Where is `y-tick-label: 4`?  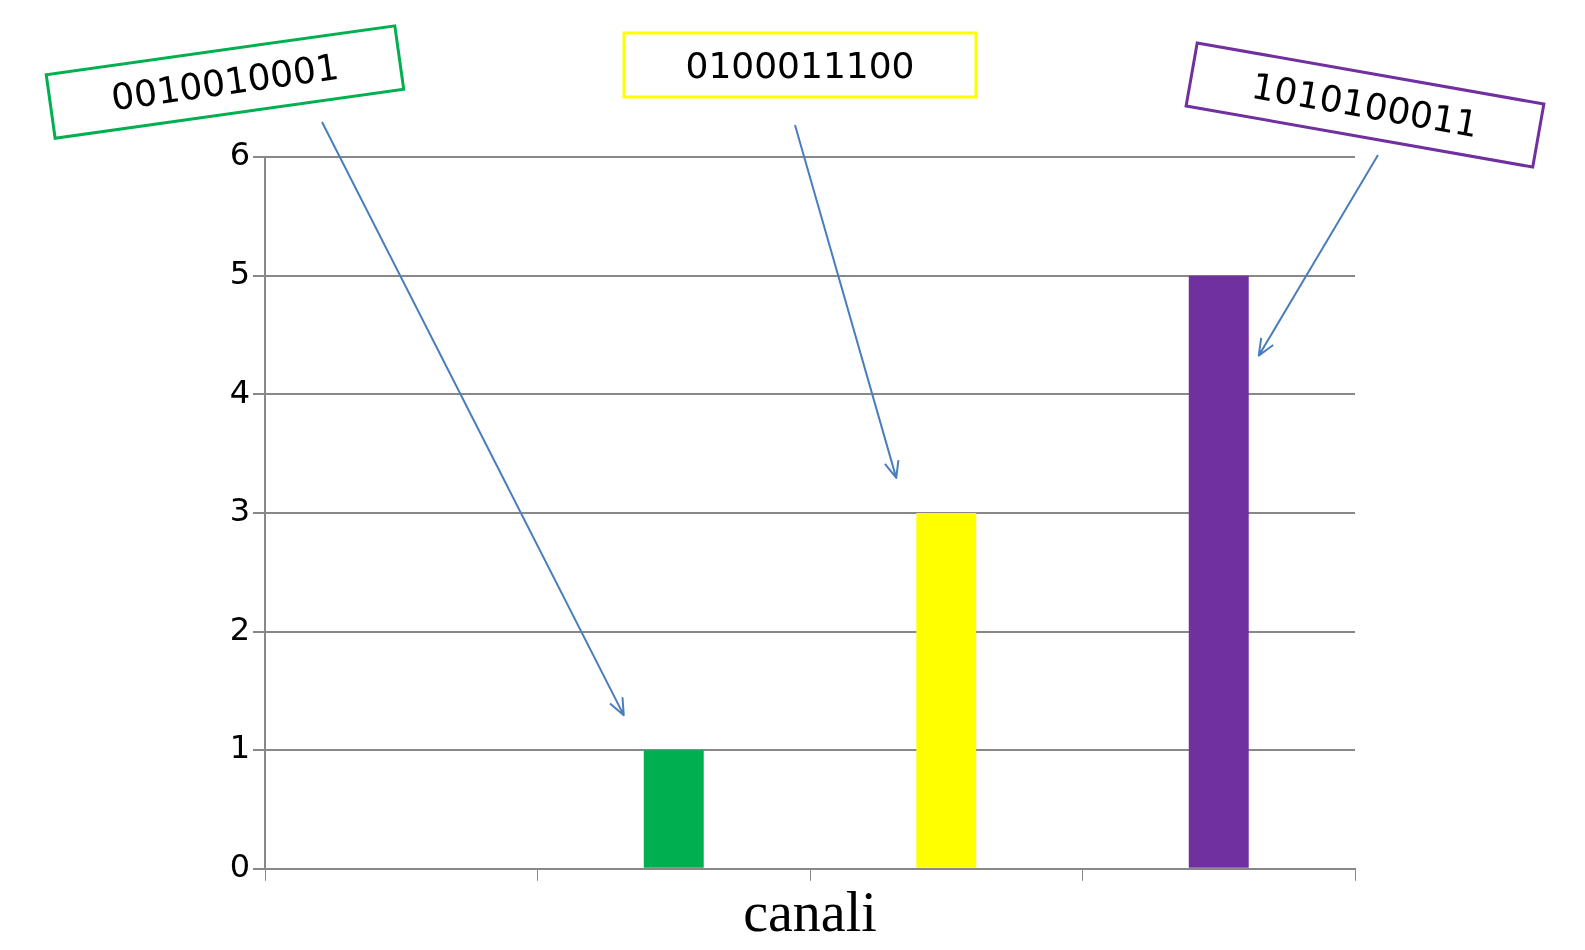 y-tick-label: 4 is located at coordinates (239, 391).